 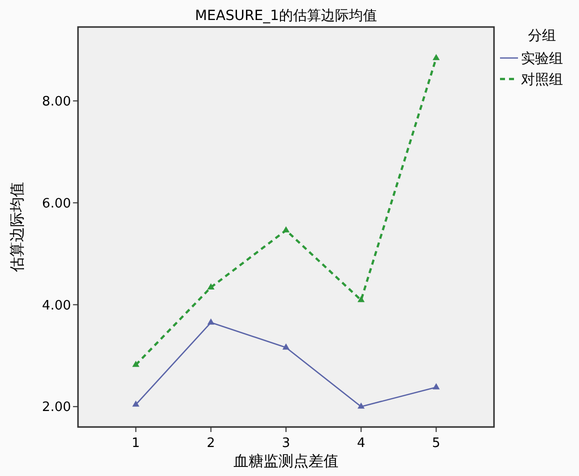 I want to click on legend-title: 分组, so click(x=542, y=36).